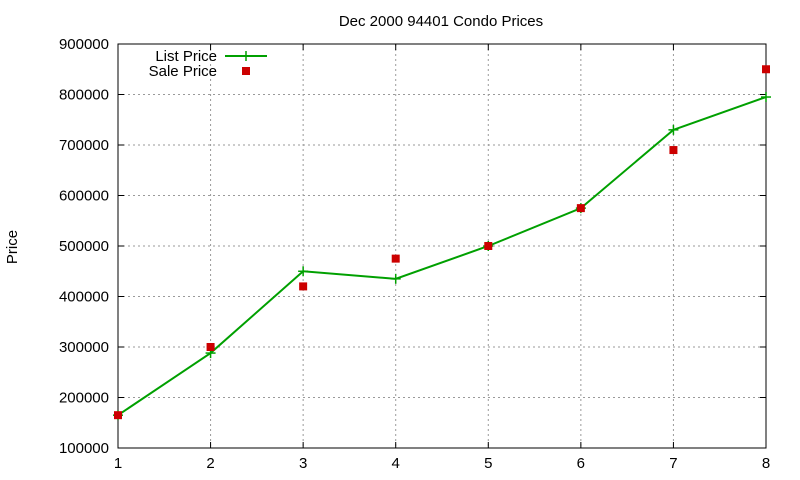 This screenshot has width=800, height=480. I want to click on x-tick-label: 4, so click(396, 463).